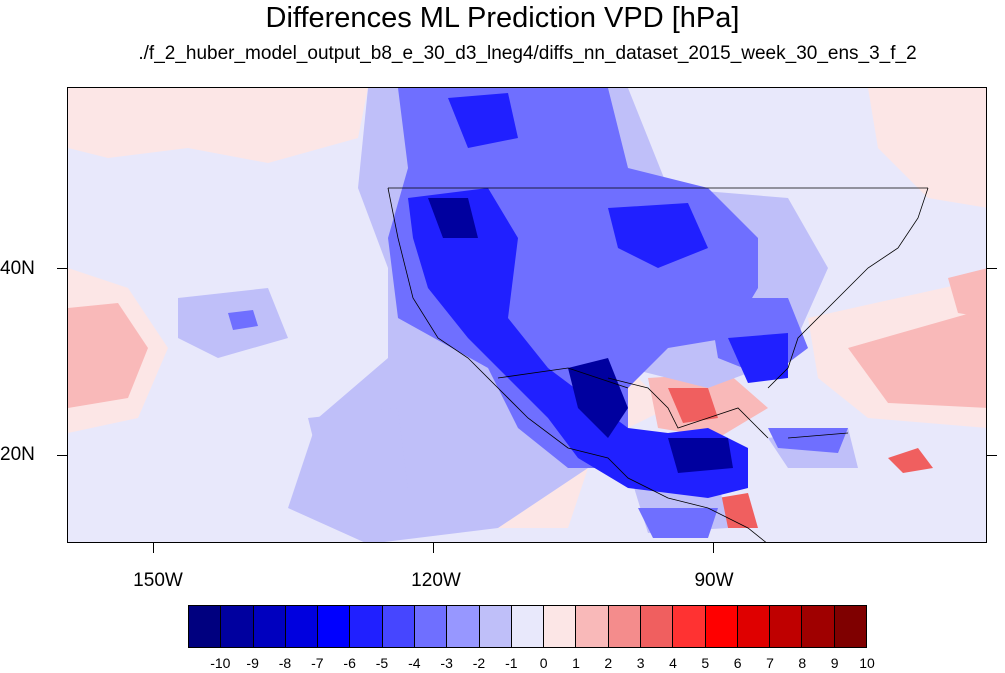  What do you see at coordinates (678, 523) in the screenshot?
I see `blue-panama` at bounding box center [678, 523].